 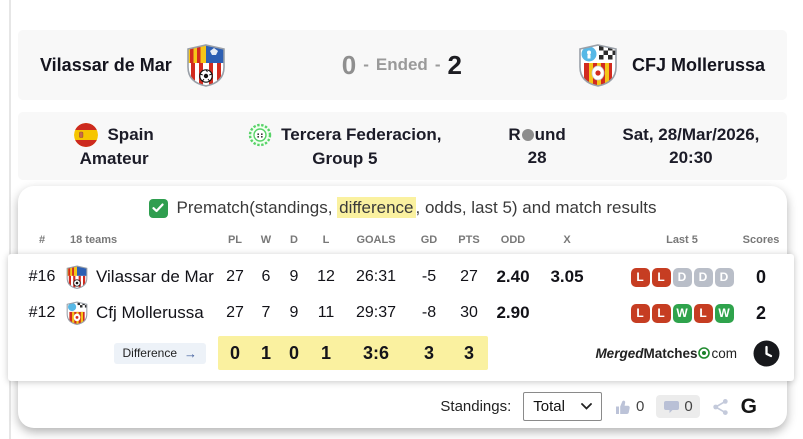 What do you see at coordinates (266, 312) in the screenshot?
I see `w-value: 7` at bounding box center [266, 312].